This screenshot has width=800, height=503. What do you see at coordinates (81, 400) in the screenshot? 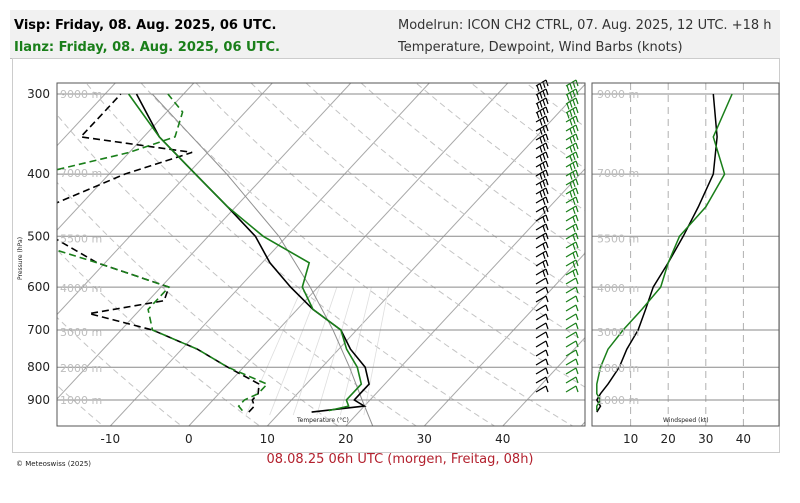
I see `altitude-label: 1000 m` at bounding box center [81, 400].